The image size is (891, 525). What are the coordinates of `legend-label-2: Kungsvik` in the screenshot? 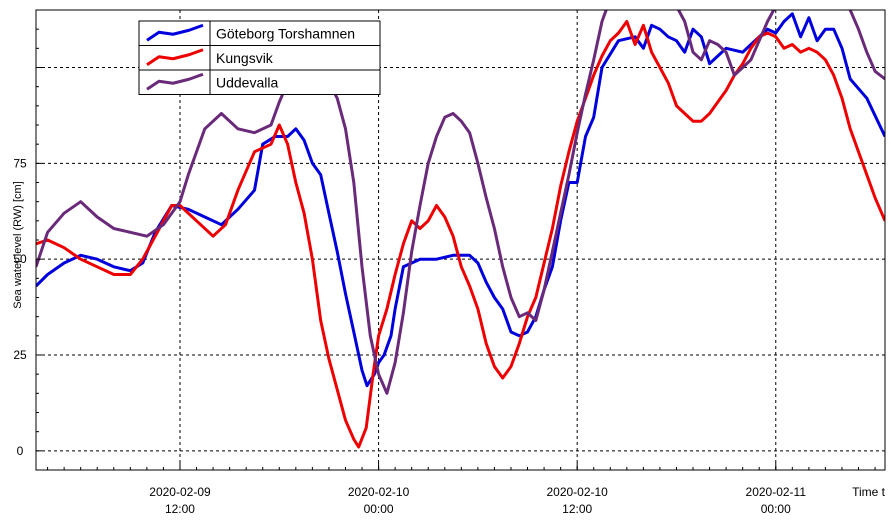 It's located at (245, 58).